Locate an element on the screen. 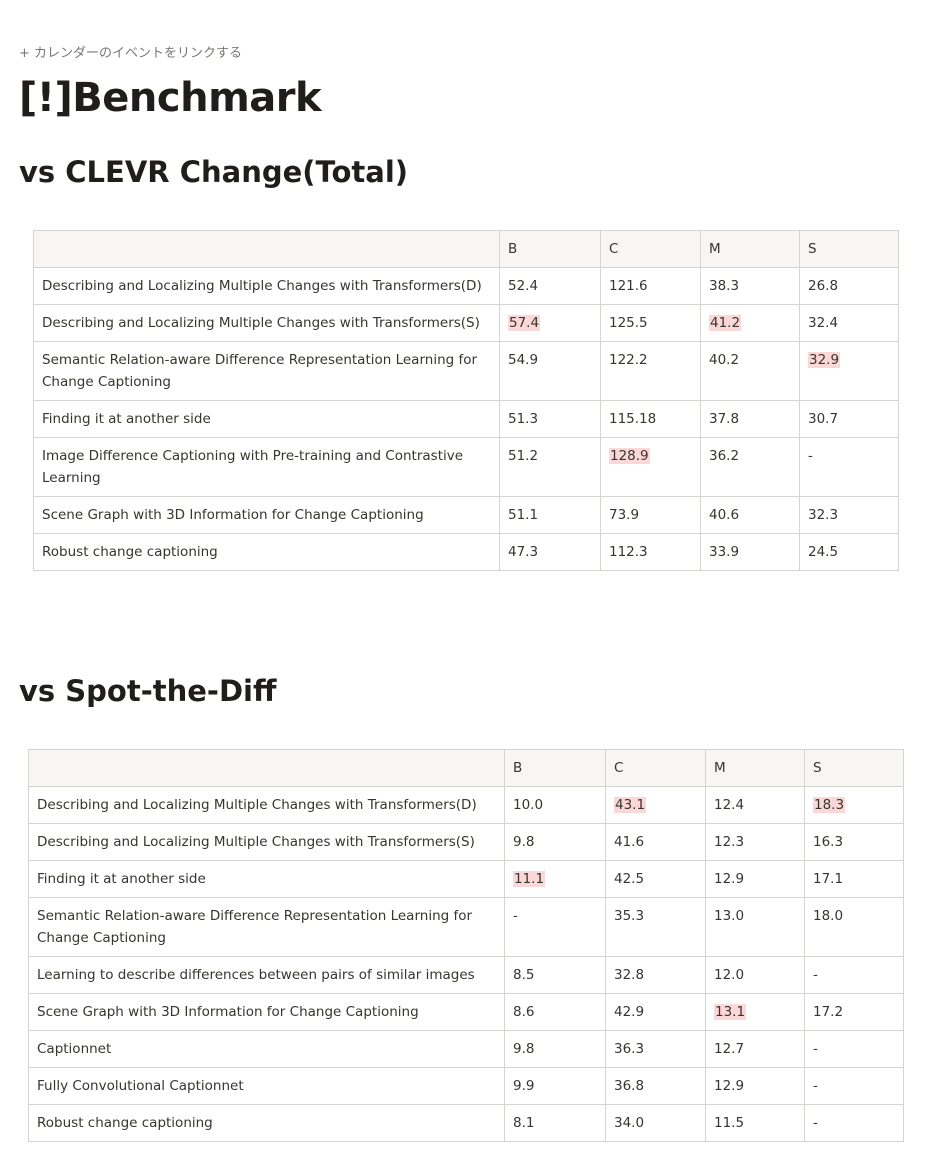 The height and width of the screenshot is (1169, 939). score-value: 8.5 is located at coordinates (524, 975).